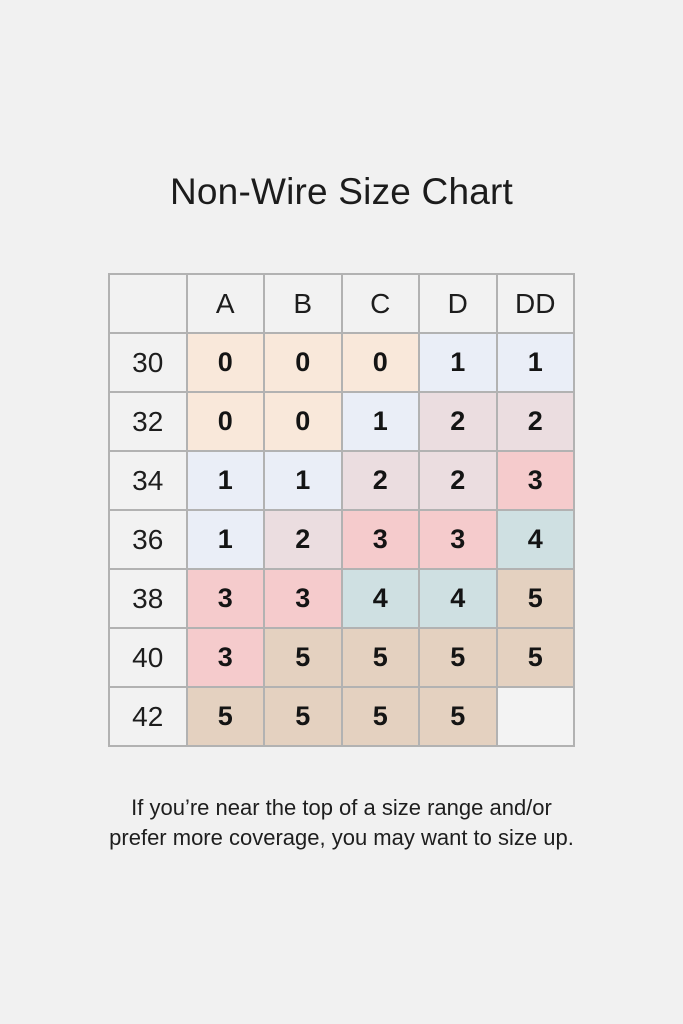  I want to click on page-title: Non-Wire Size Chart, so click(341, 191).